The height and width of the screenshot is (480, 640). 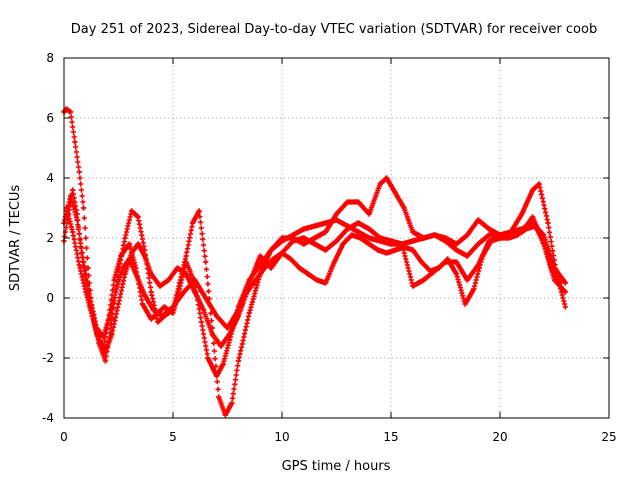 I want to click on x-axis-label: GPS time / hours, so click(x=336, y=466).